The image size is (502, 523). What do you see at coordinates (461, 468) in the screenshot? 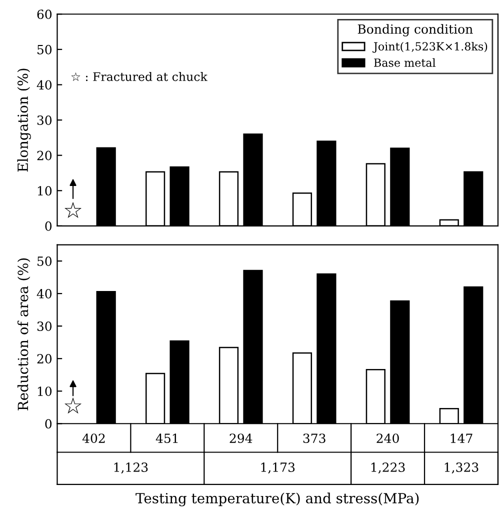
I see `text: 1,323` at bounding box center [461, 468].